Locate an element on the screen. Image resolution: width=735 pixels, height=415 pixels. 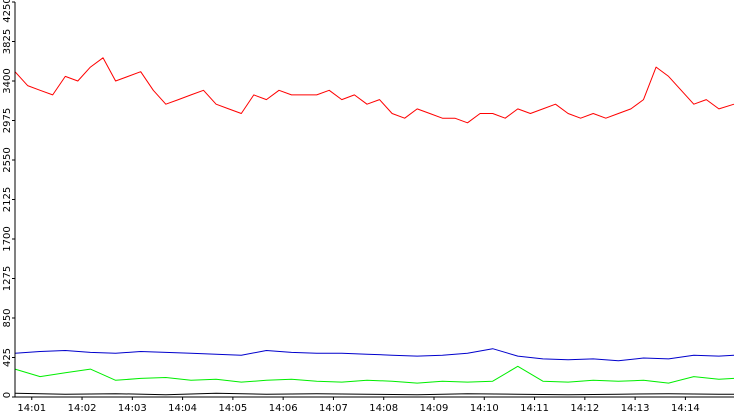
x-tick-label: 14:03 is located at coordinates (132, 408).